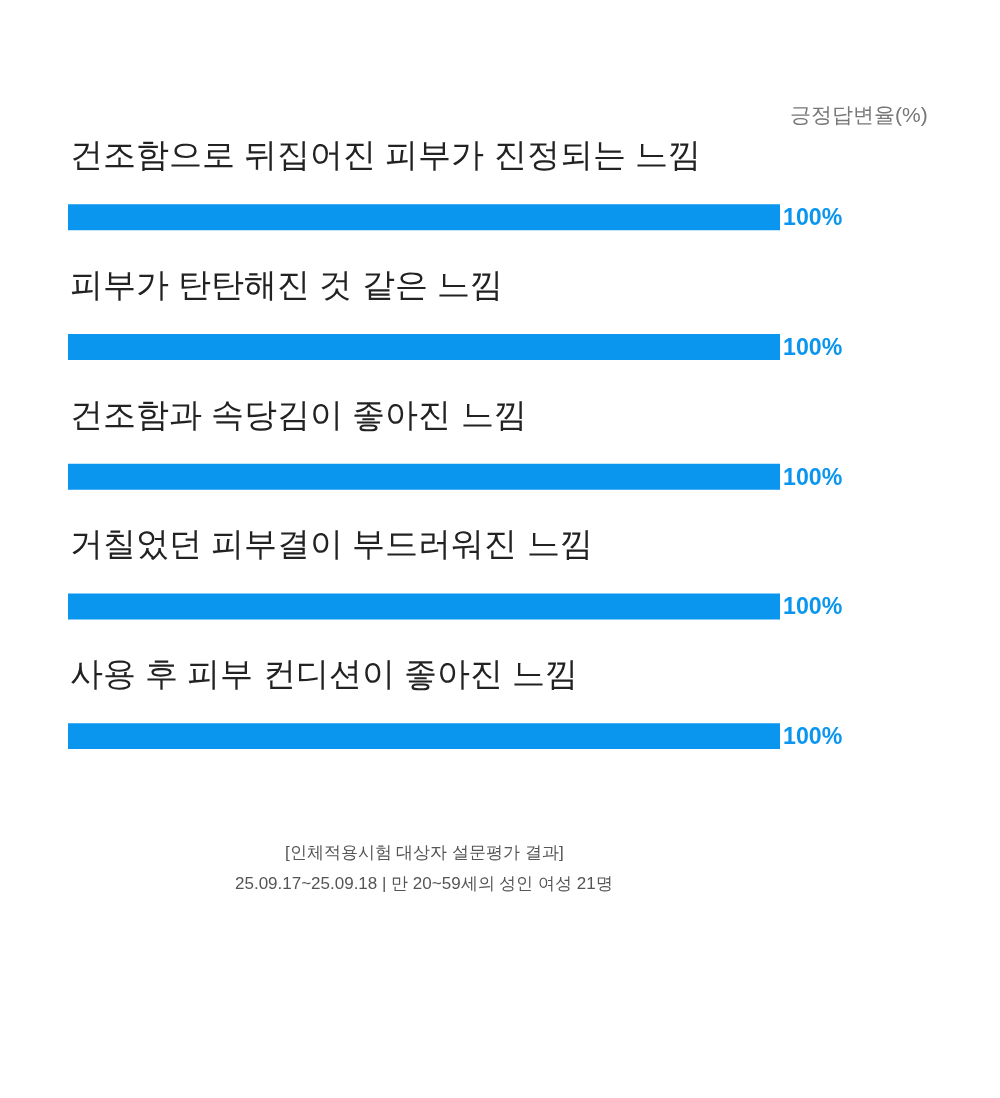 The width and height of the screenshot is (1000, 1098). What do you see at coordinates (298, 414) in the screenshot?
I see `y-tick-label: 건조함과 속당김이 좋아진 느낌` at bounding box center [298, 414].